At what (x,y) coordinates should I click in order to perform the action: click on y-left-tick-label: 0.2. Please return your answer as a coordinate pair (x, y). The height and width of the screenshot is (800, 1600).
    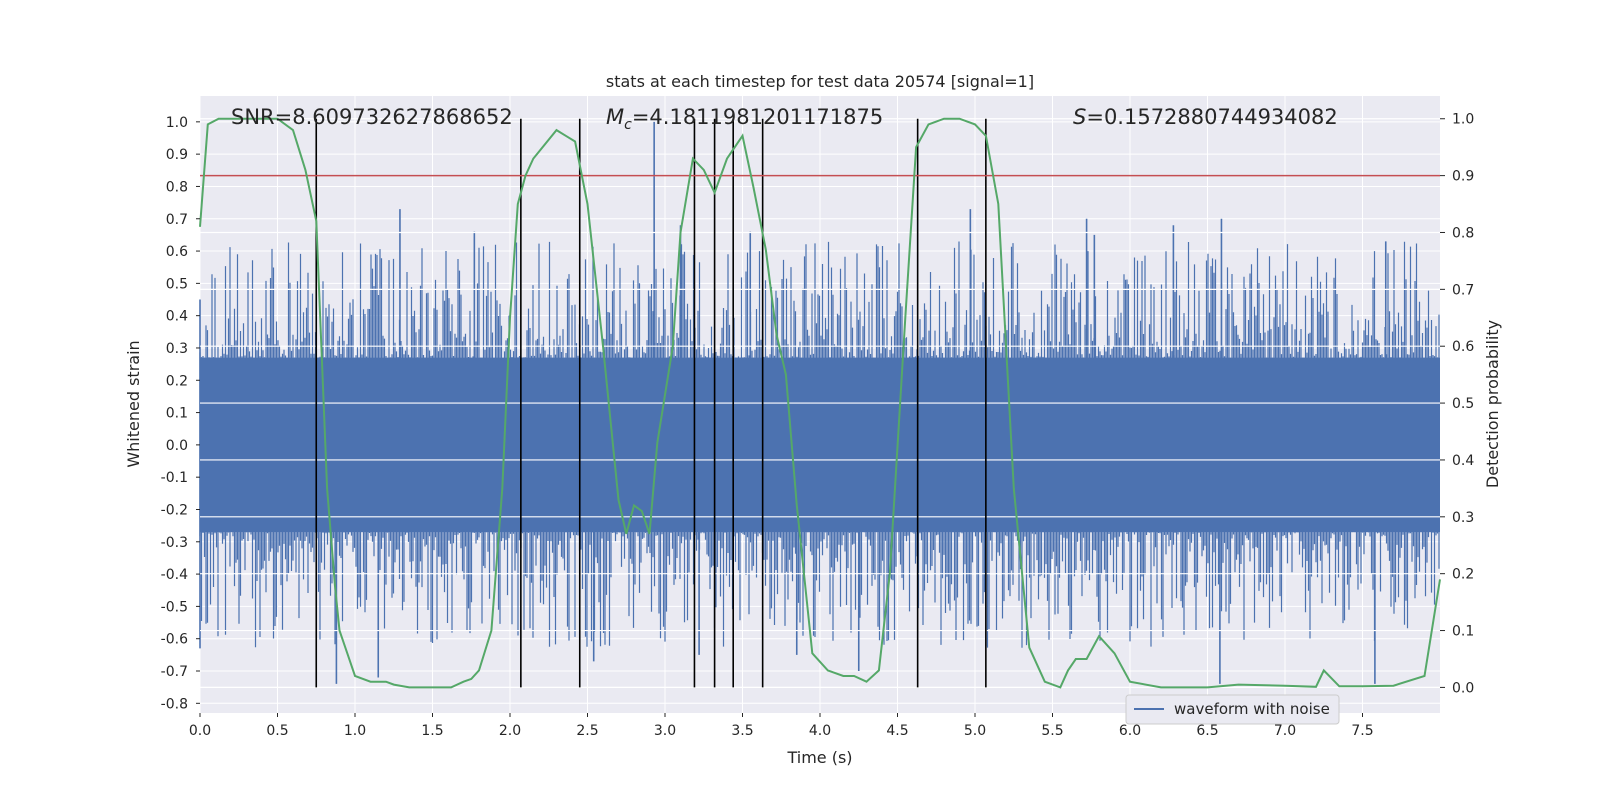
    Looking at the image, I should click on (177, 381).